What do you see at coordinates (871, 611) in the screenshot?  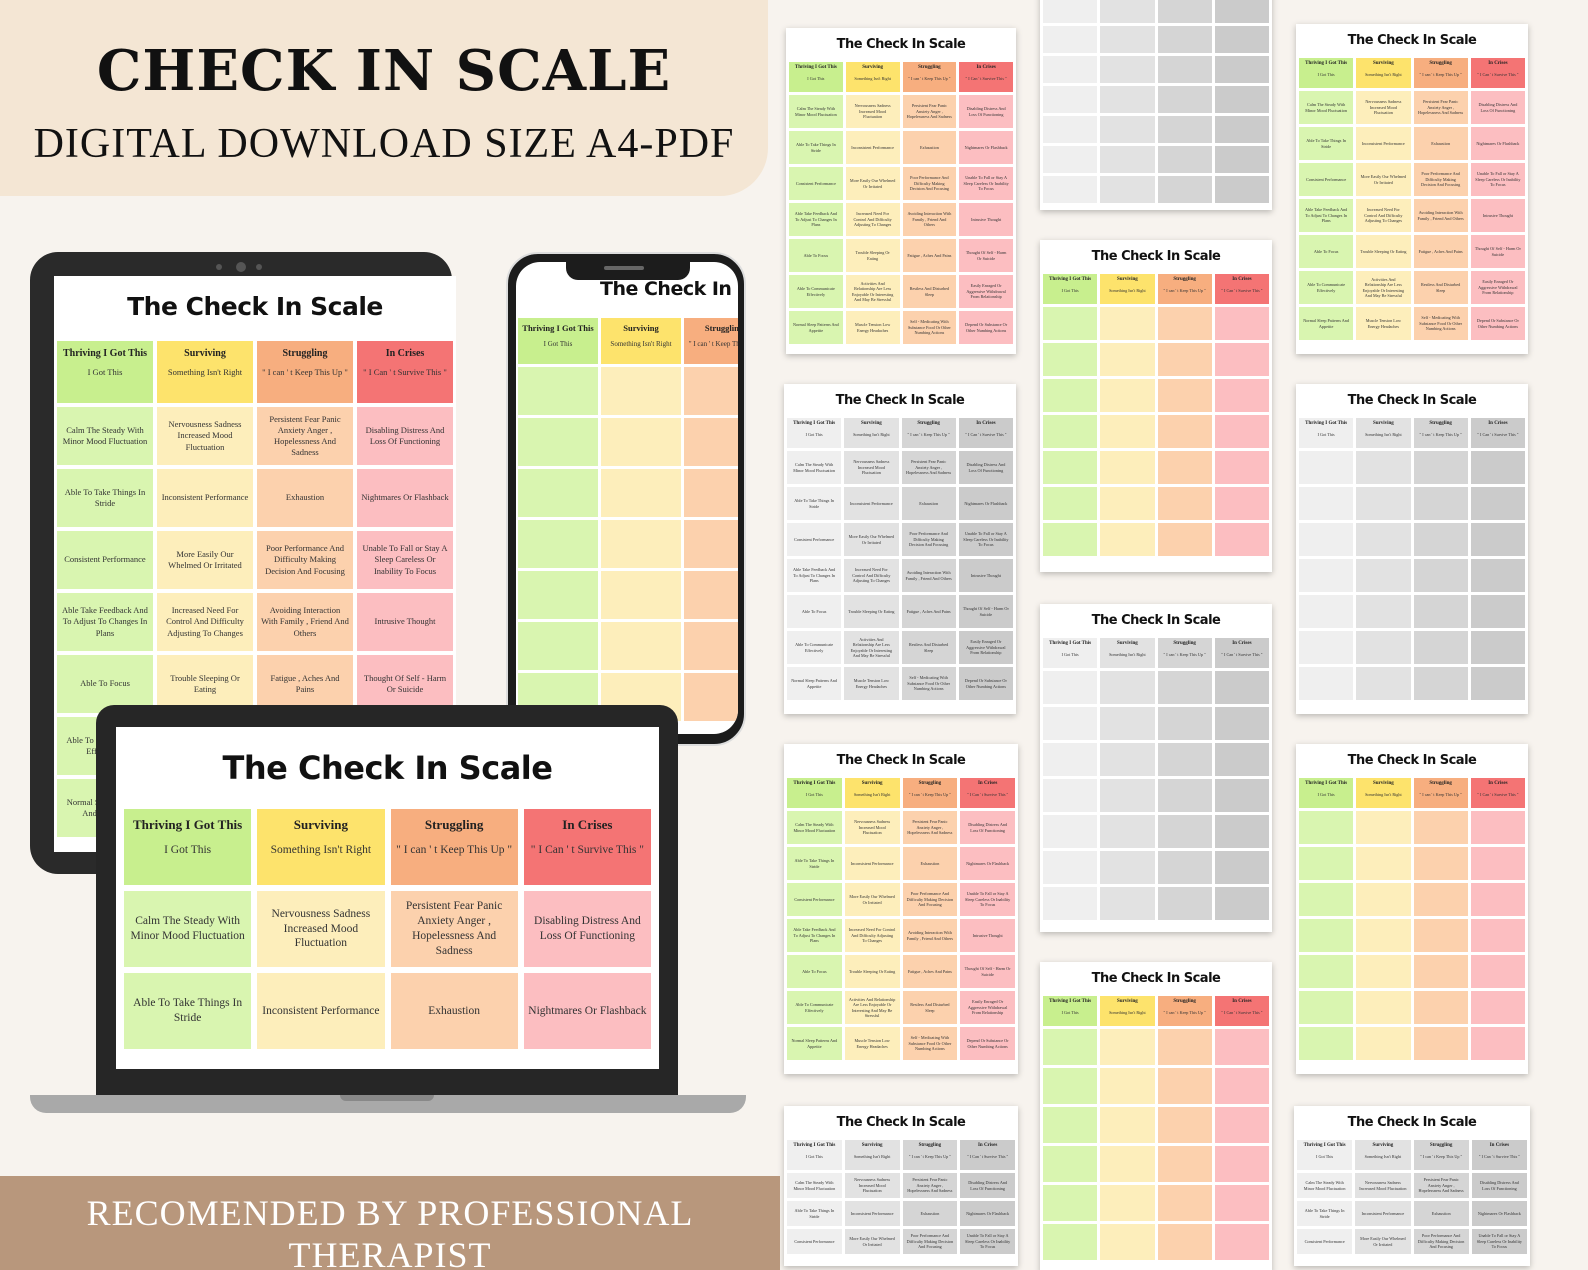 I see `scale-cell: Trouble Sleeping Or Eating` at bounding box center [871, 611].